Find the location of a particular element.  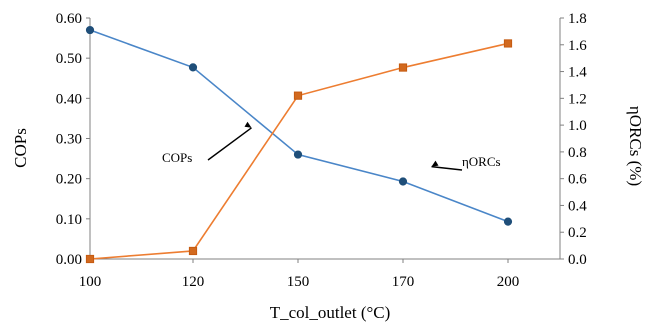

x-tick-label: 200 is located at coordinates (508, 282).